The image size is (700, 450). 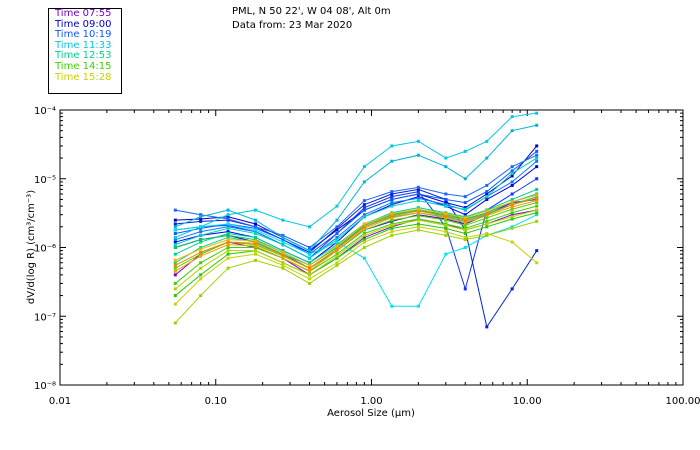 What do you see at coordinates (60, 401) in the screenshot?
I see `x-tick-label: 0.01` at bounding box center [60, 401].